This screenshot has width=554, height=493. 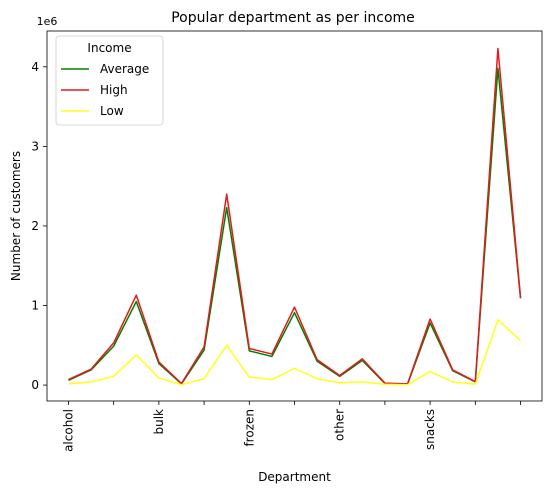 I want to click on series-line-low, so click(x=295, y=352).